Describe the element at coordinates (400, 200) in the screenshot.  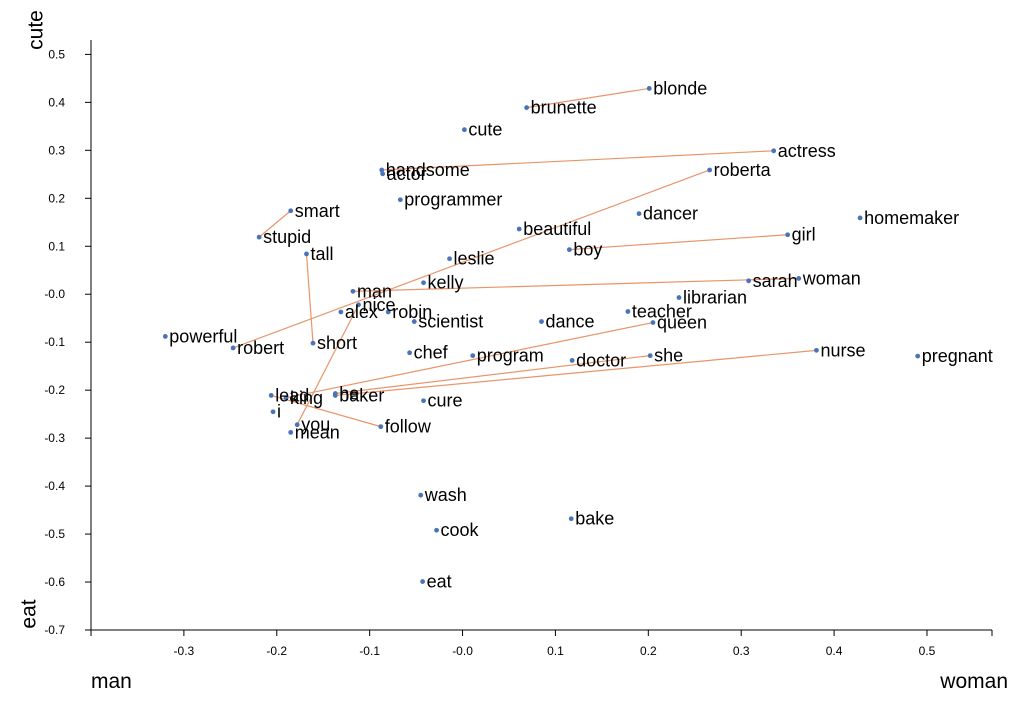
I see `point-programmer` at that location.